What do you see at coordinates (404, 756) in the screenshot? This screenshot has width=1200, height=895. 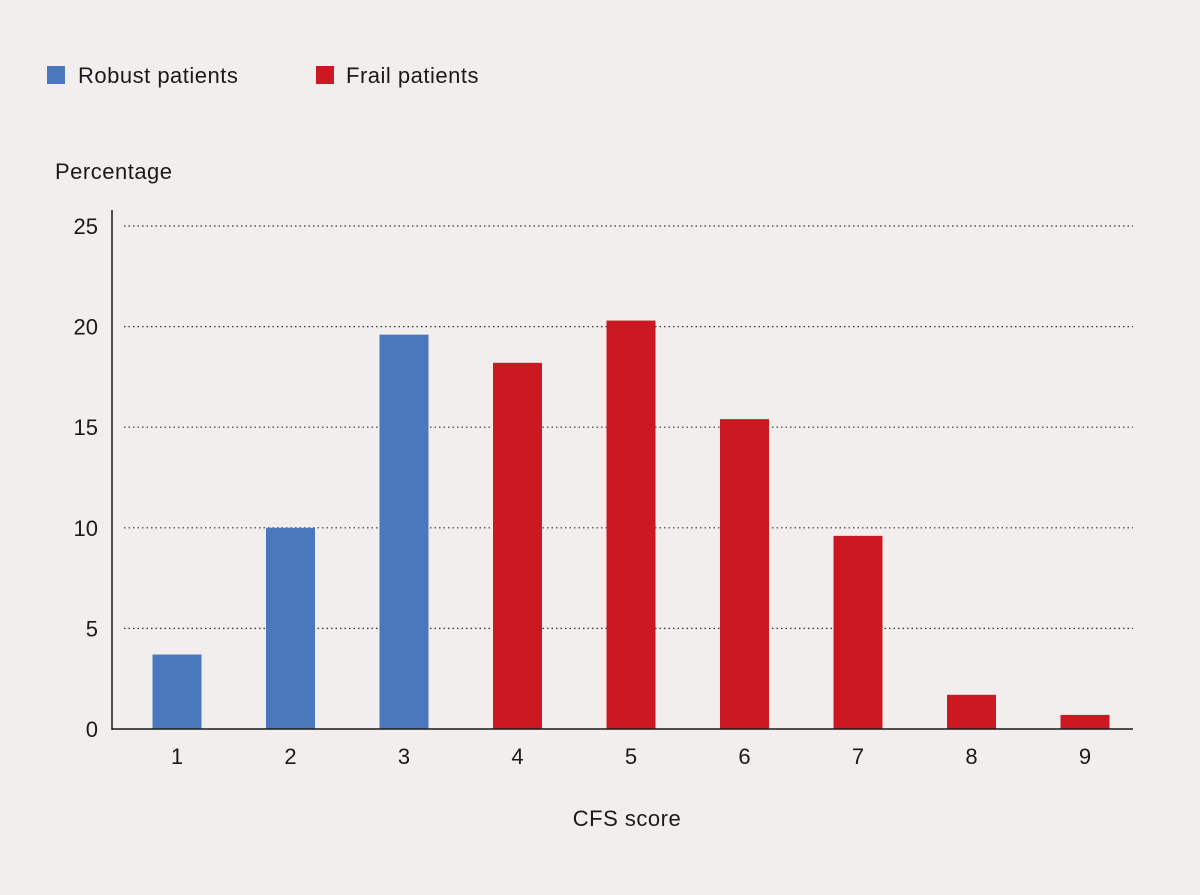 I see `x-tick-label: 3` at bounding box center [404, 756].